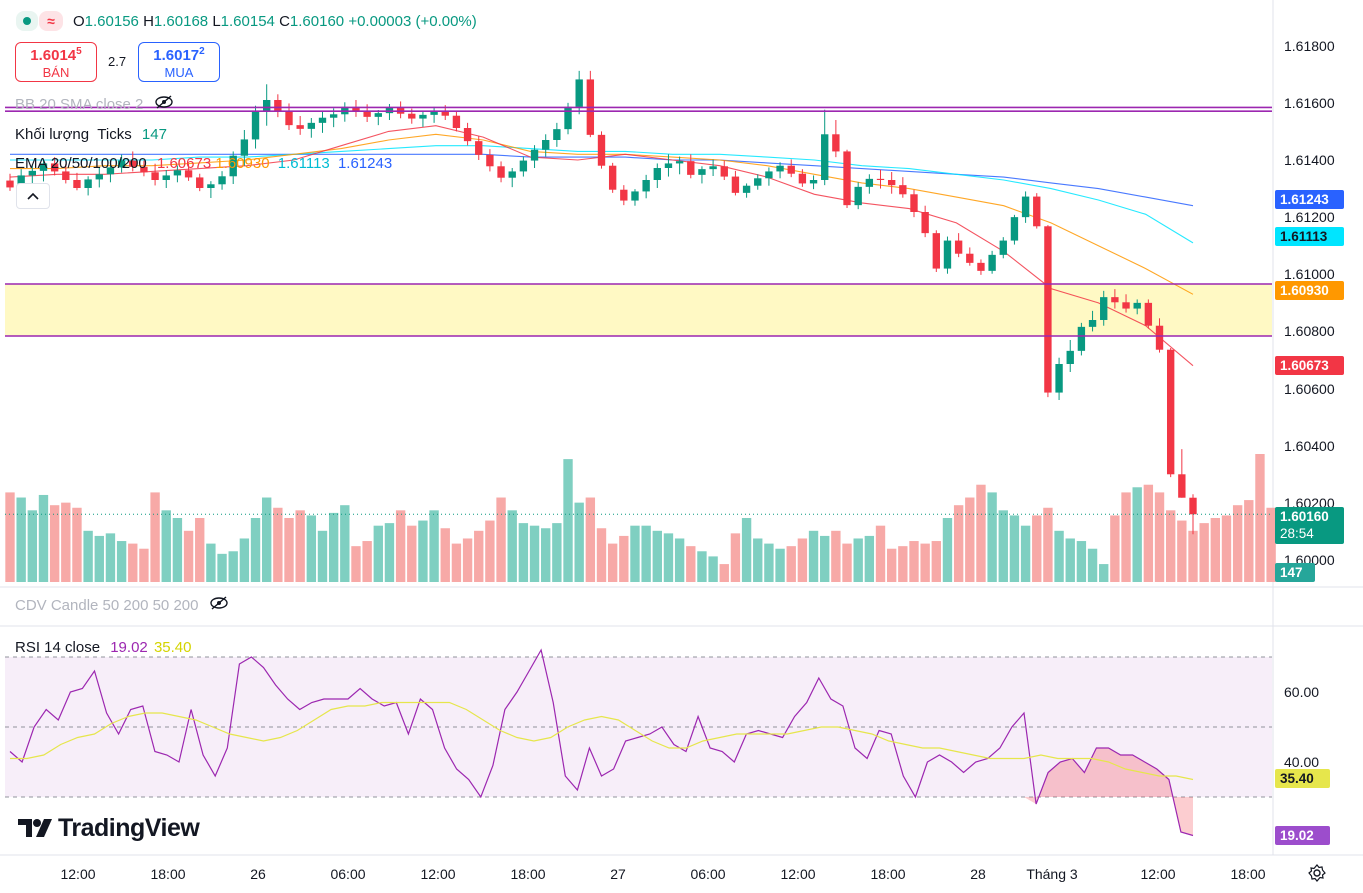 This screenshot has width=1363, height=893. I want to click on tradingview-logo: TradingView, so click(109, 830).